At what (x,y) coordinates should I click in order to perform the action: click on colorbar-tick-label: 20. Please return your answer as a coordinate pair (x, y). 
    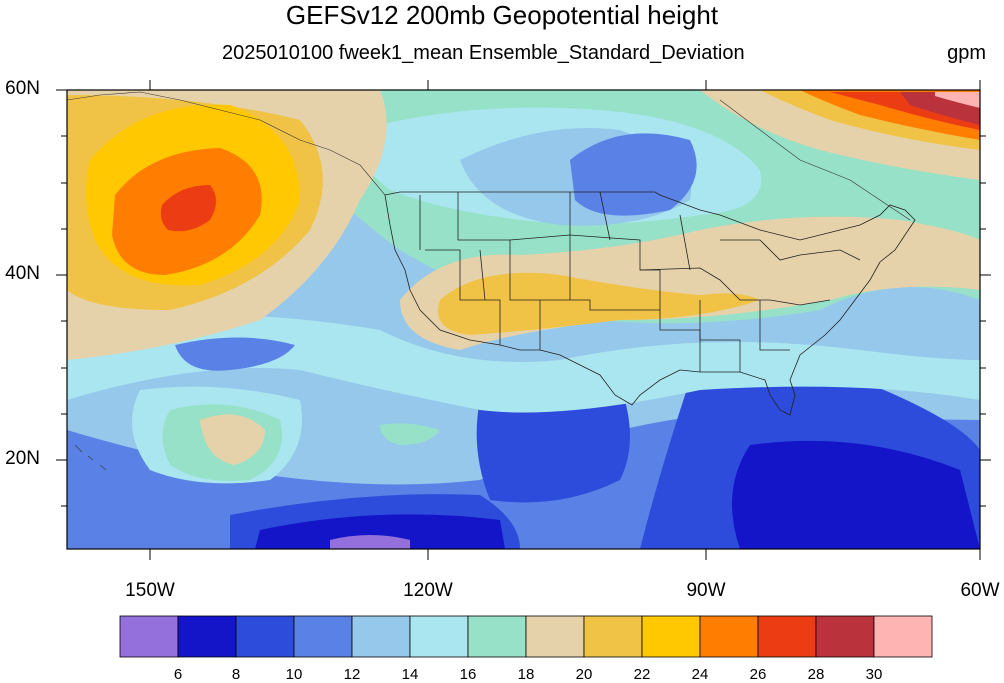
    Looking at the image, I should click on (584, 674).